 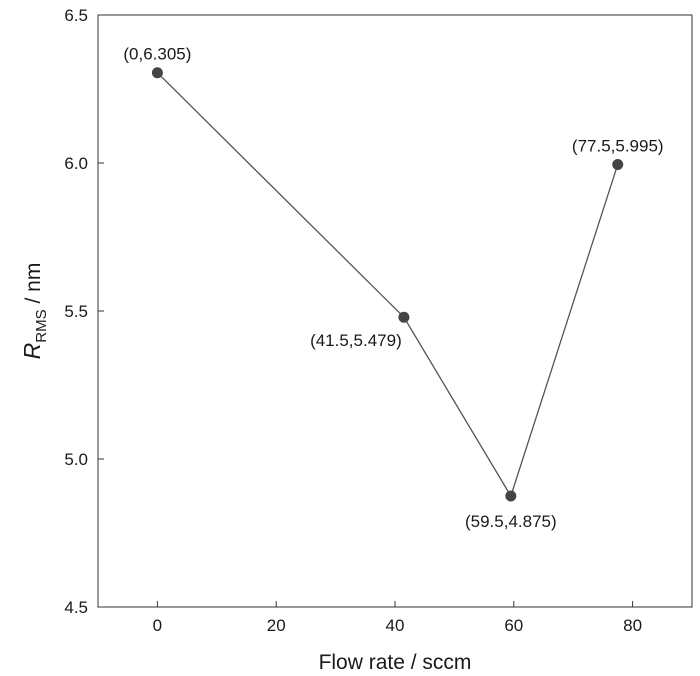 What do you see at coordinates (32, 351) in the screenshot?
I see `y-axis-label-main: R` at bounding box center [32, 351].